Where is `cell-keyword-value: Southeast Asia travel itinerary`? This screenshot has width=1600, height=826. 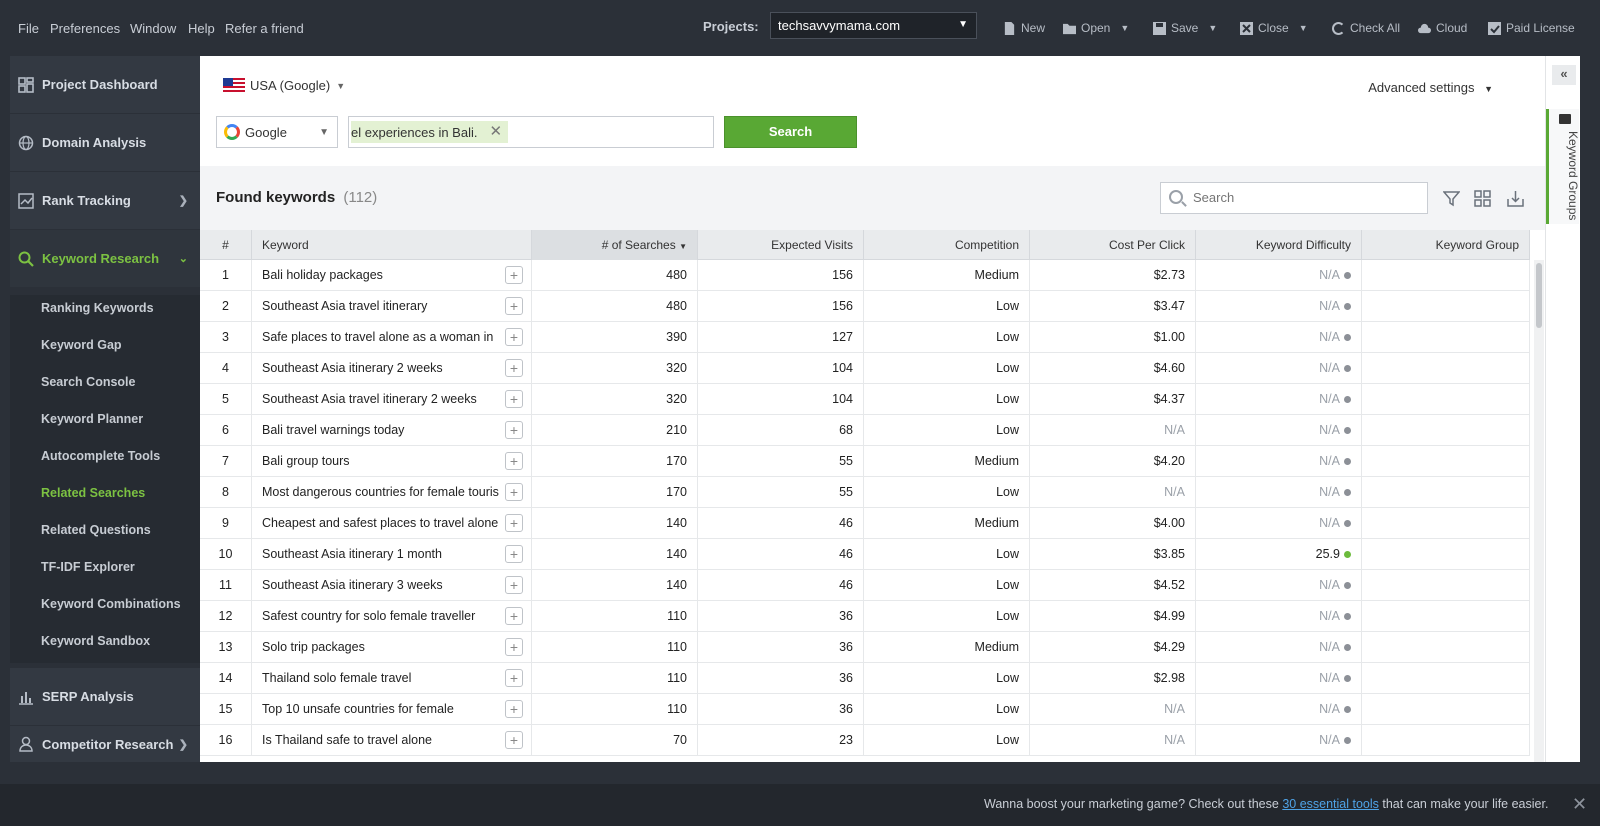
cell-keyword-value: Southeast Asia travel itinerary is located at coordinates (345, 306).